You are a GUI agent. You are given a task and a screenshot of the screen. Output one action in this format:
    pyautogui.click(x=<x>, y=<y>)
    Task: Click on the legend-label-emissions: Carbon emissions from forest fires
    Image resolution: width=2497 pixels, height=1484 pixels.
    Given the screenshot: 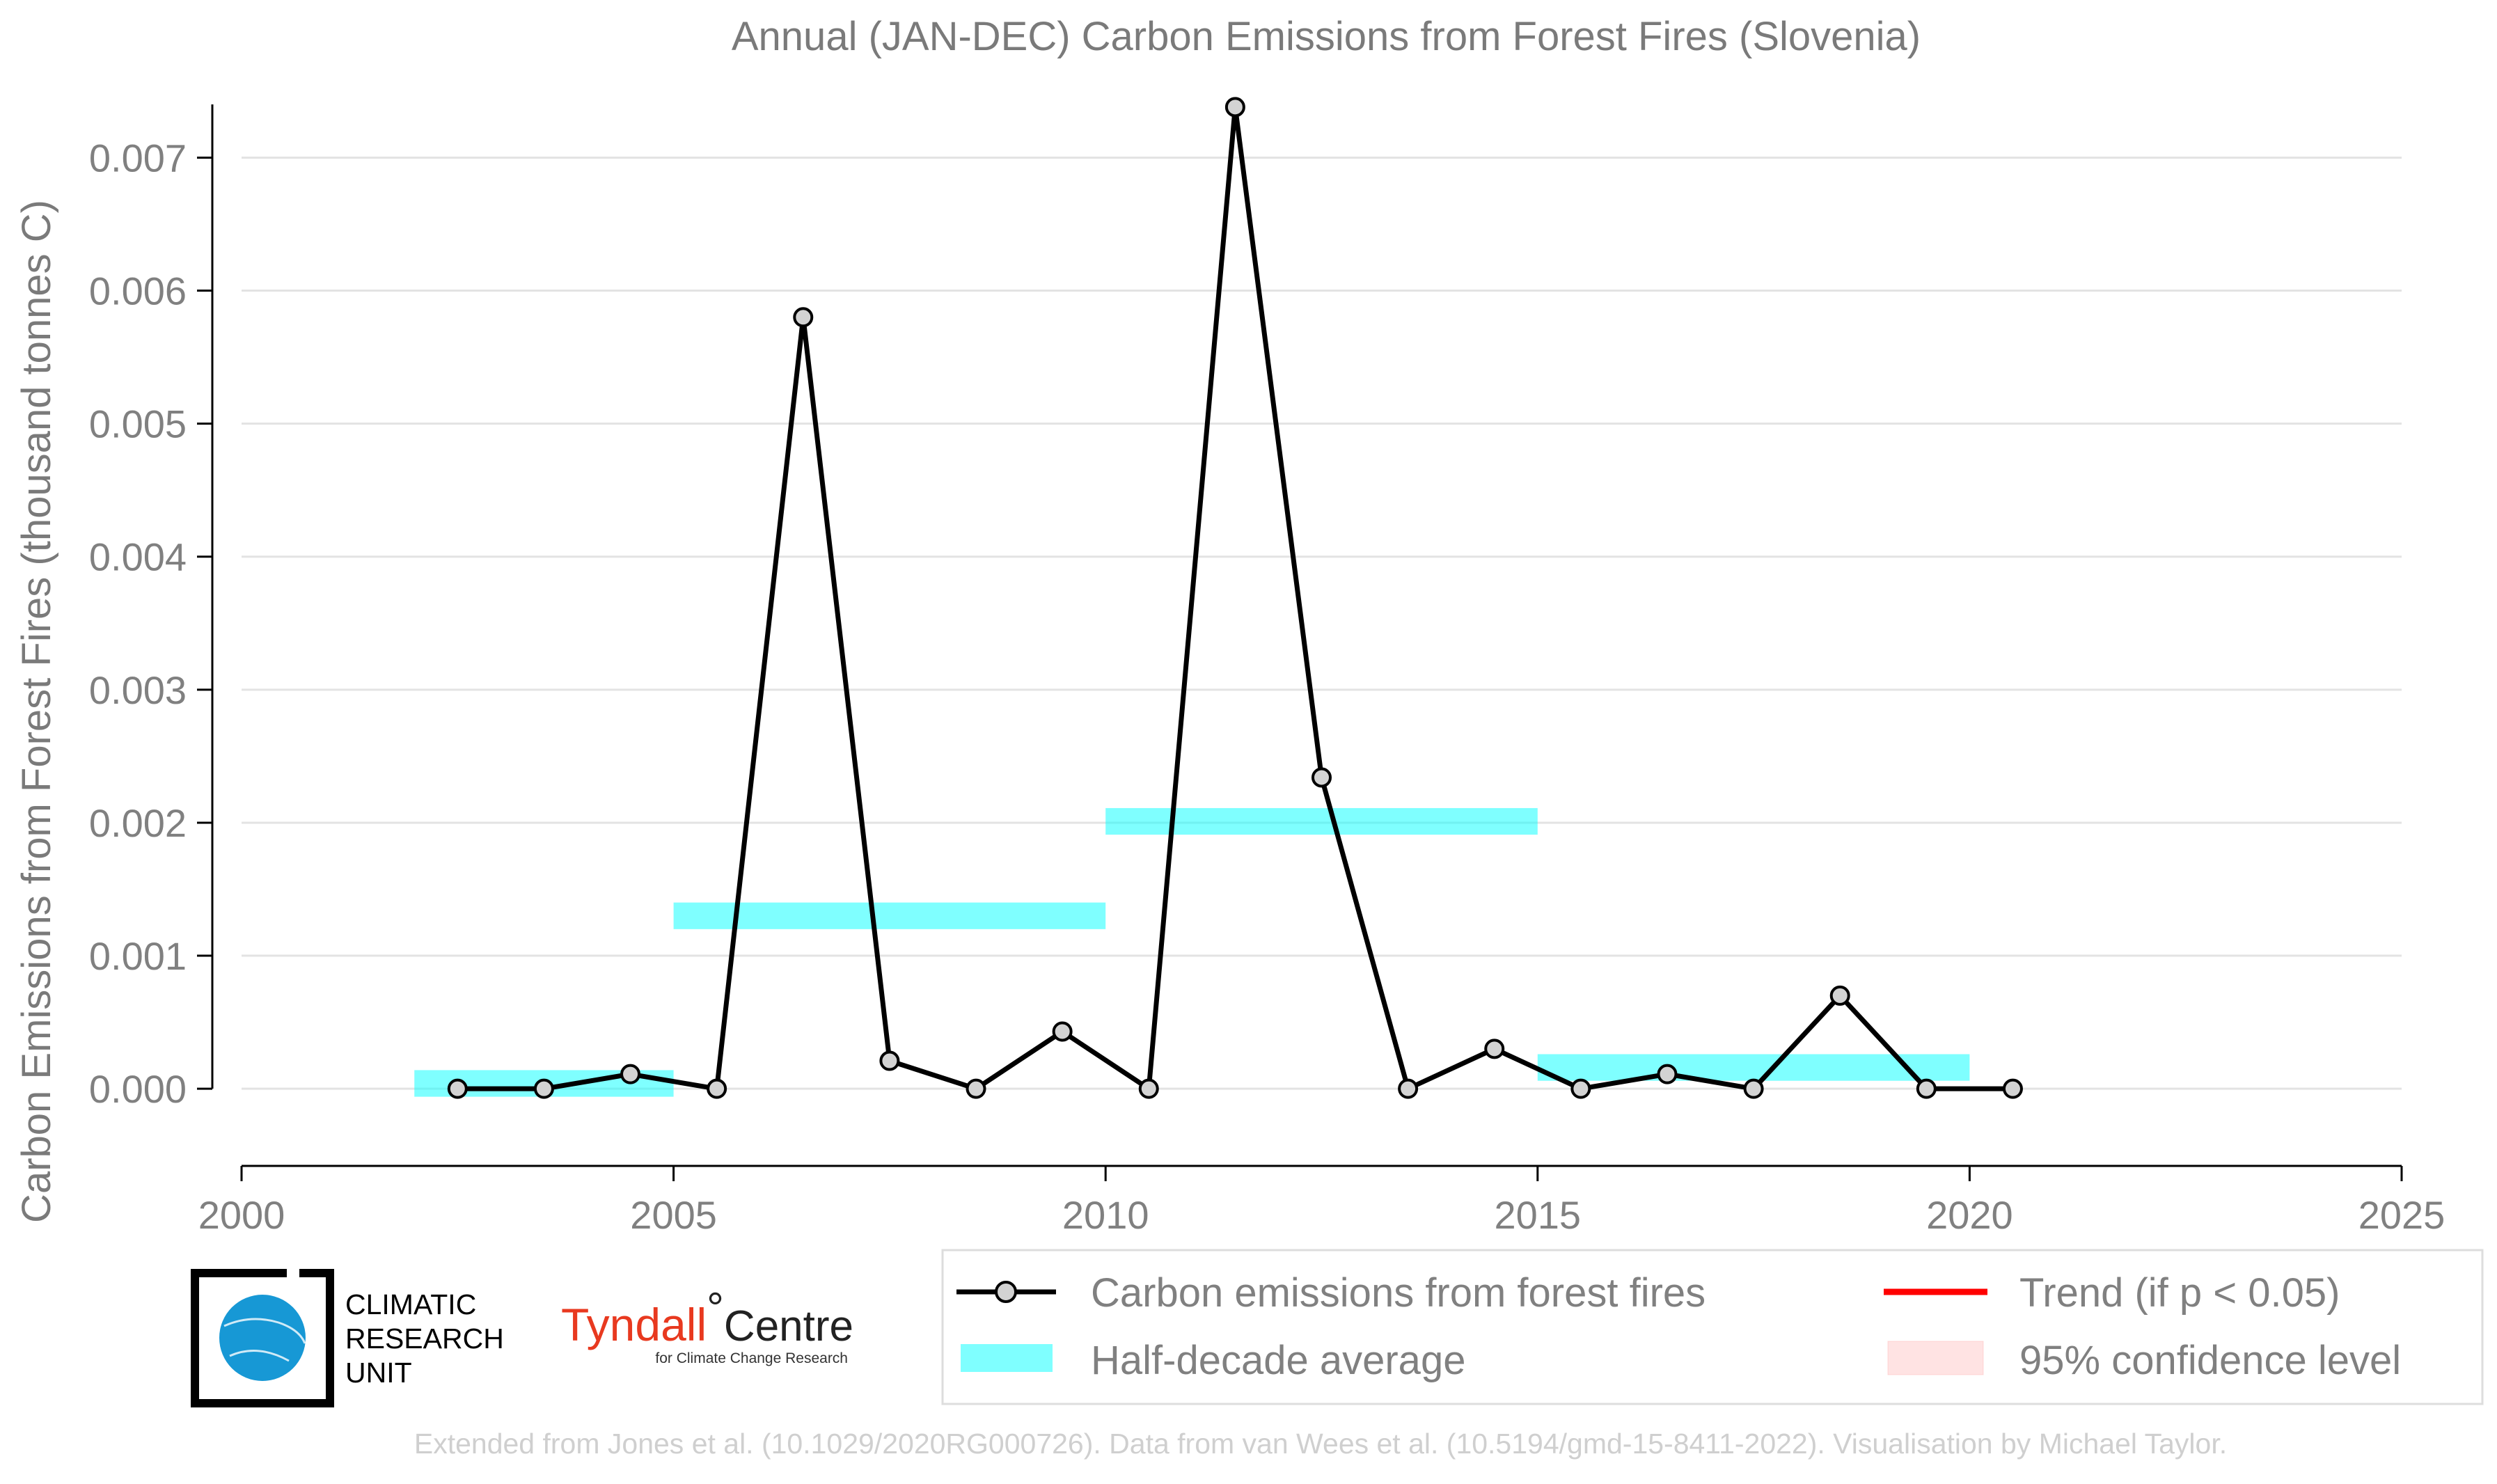 What is the action you would take?
    pyautogui.click(x=1398, y=1293)
    